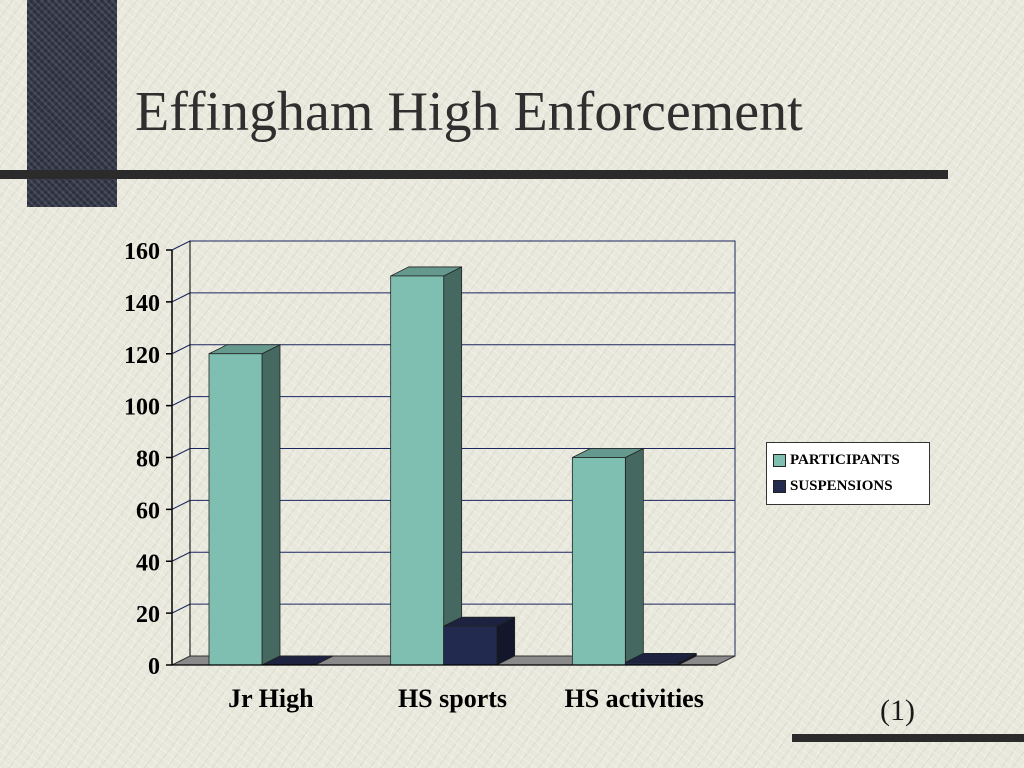 The width and height of the screenshot is (1024, 768). I want to click on bar-participants-hs-sports, so click(426, 466).